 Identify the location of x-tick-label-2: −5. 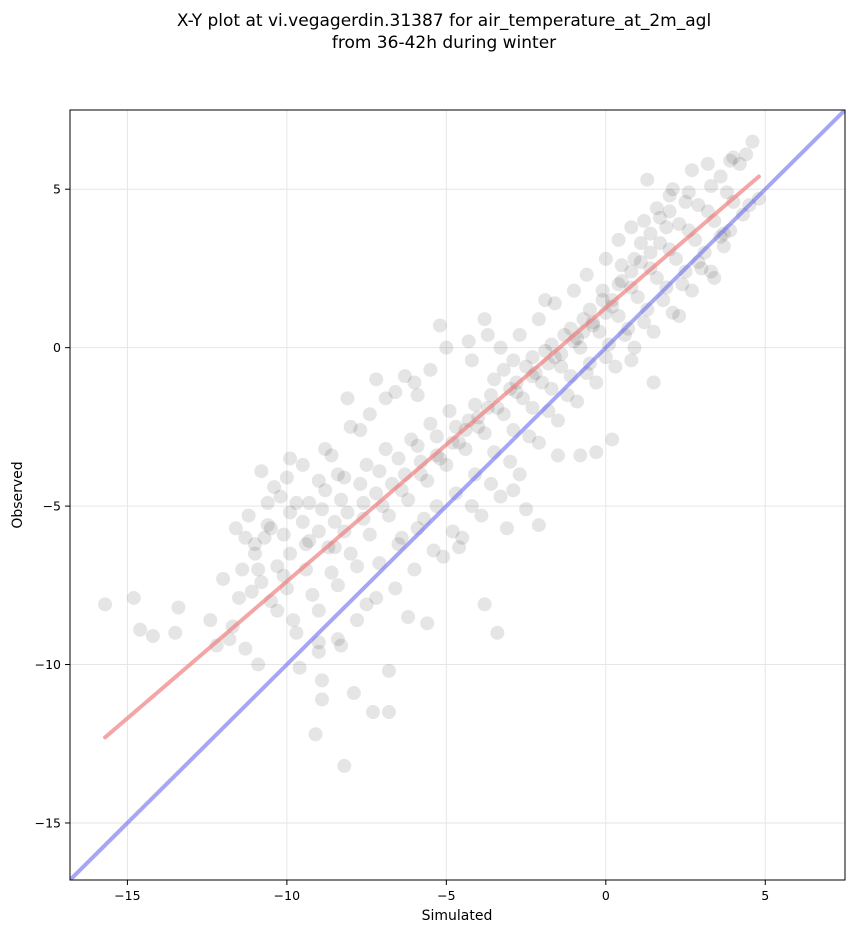
(446, 895).